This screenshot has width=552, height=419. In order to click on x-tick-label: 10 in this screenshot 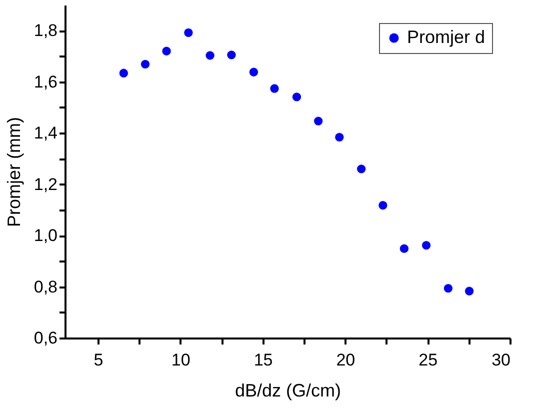, I will do `click(180, 360)`.